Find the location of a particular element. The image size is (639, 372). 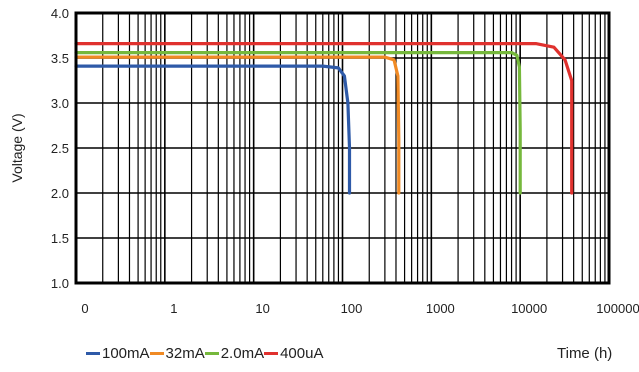

legend: 100mA 32mA 2.0mA 400uA is located at coordinates (204, 353).